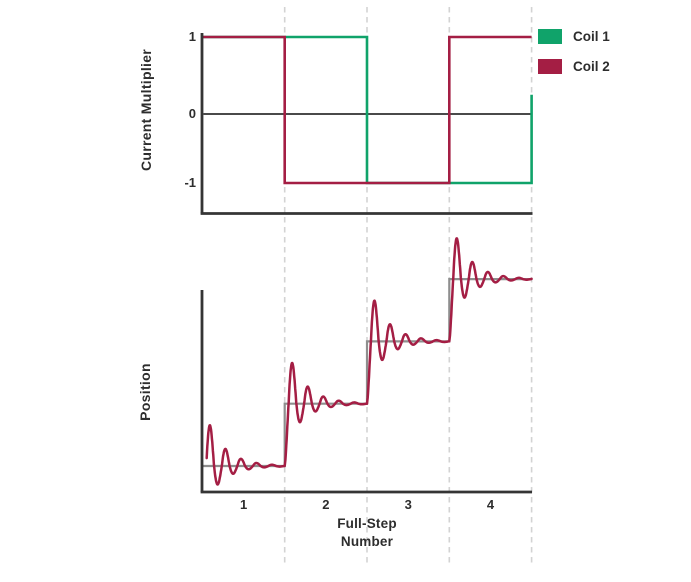  I want to click on x-axis-title-line2: Number, so click(367, 541).